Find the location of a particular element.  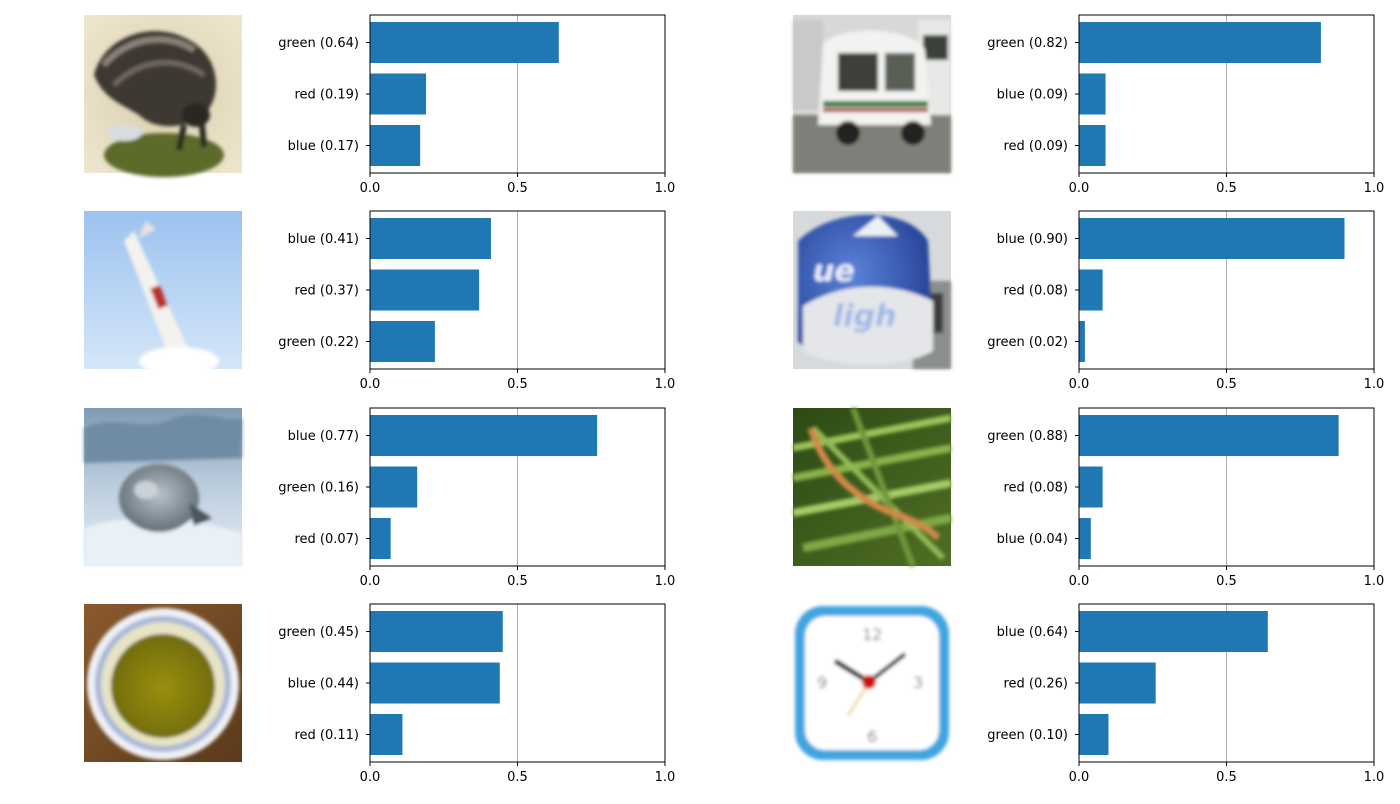

svg-text: 3 is located at coordinates (918, 682).